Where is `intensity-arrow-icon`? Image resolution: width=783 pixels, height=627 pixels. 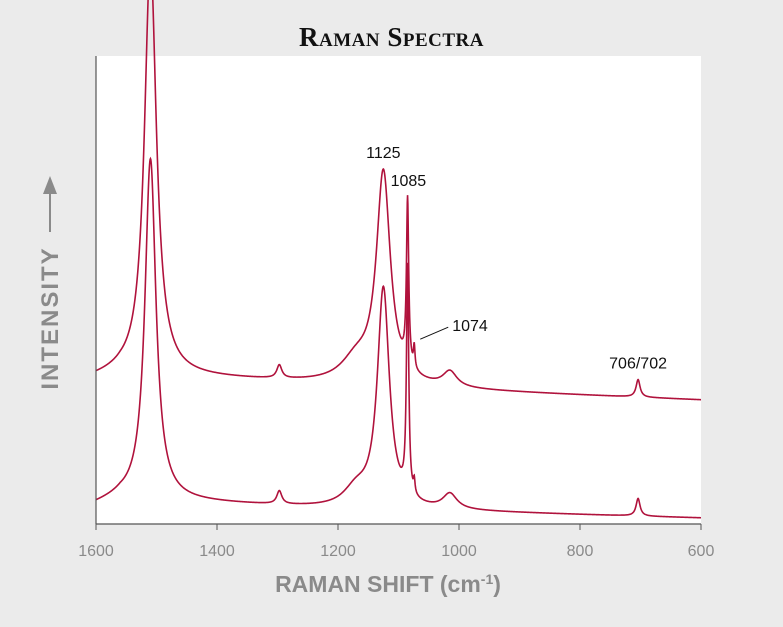
intensity-arrow-icon is located at coordinates (50, 204).